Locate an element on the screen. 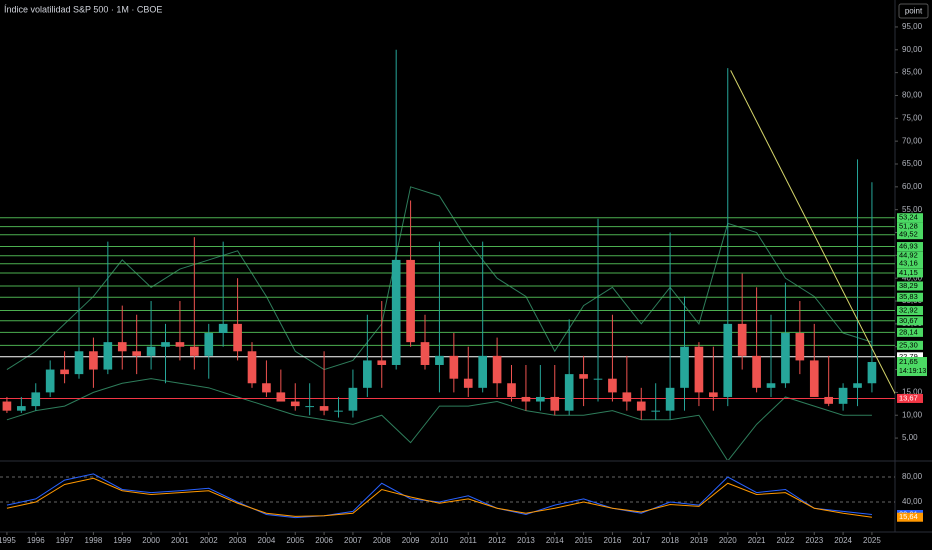 The width and height of the screenshot is (932, 550). scale-button is located at coordinates (913, 11).